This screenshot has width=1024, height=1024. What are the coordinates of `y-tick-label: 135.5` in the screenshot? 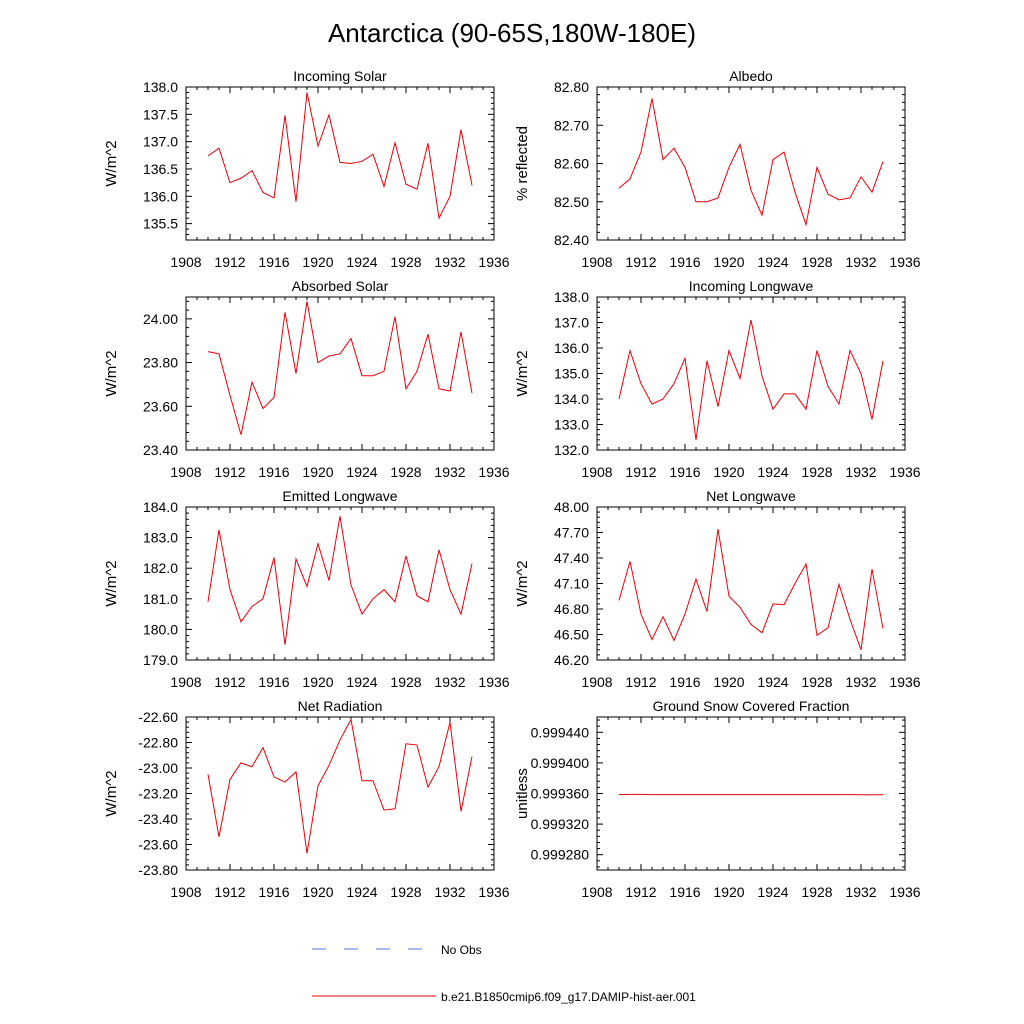 It's located at (160, 224).